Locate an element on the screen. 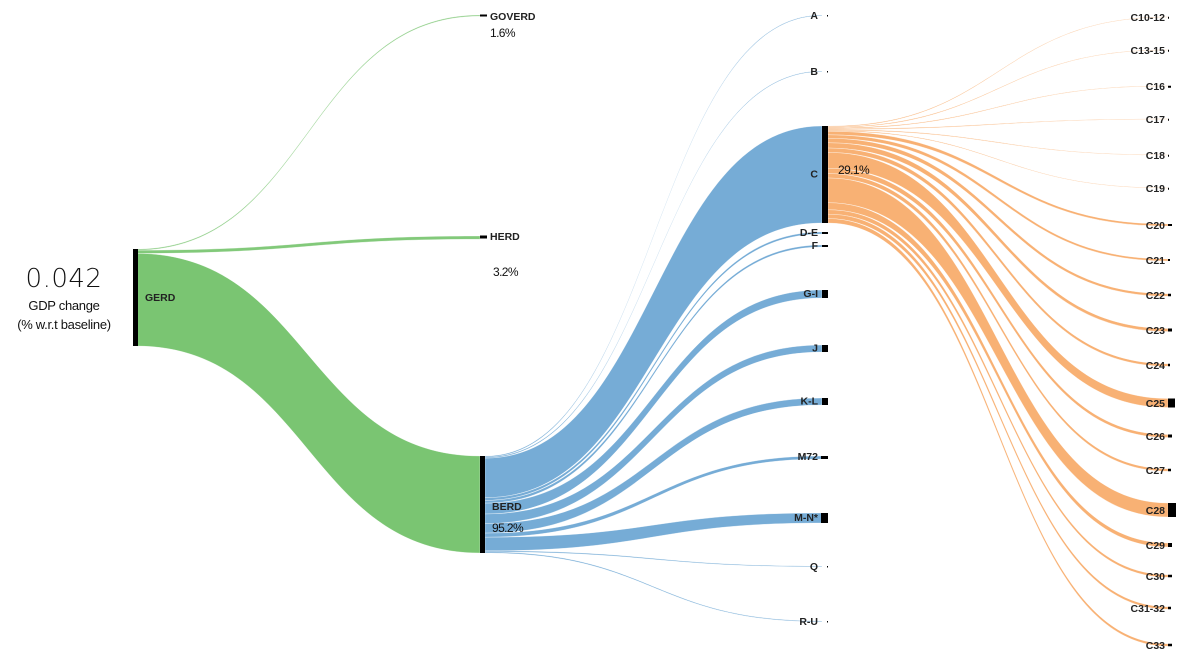 The width and height of the screenshot is (1185, 652). berd-bar is located at coordinates (482, 504).